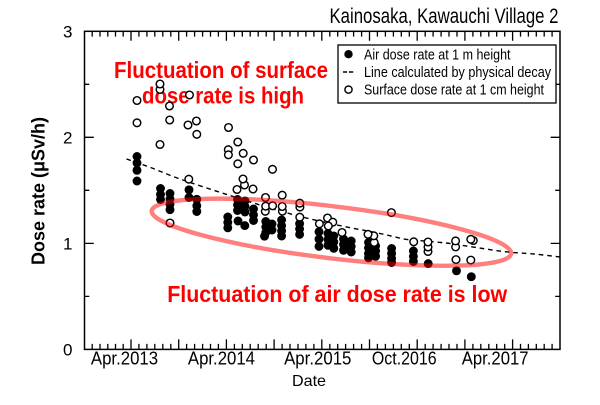 The image size is (600, 405). Describe the element at coordinates (437, 54) in the screenshot. I see `svg-text: Air dose rate at 1 m height` at that location.